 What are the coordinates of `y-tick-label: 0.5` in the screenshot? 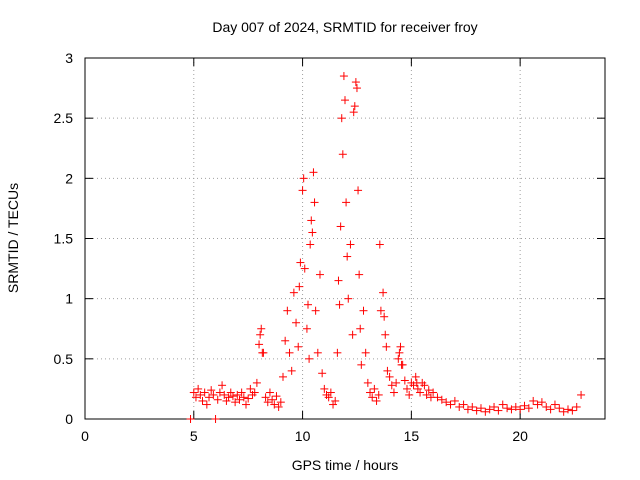 It's located at (64, 359).